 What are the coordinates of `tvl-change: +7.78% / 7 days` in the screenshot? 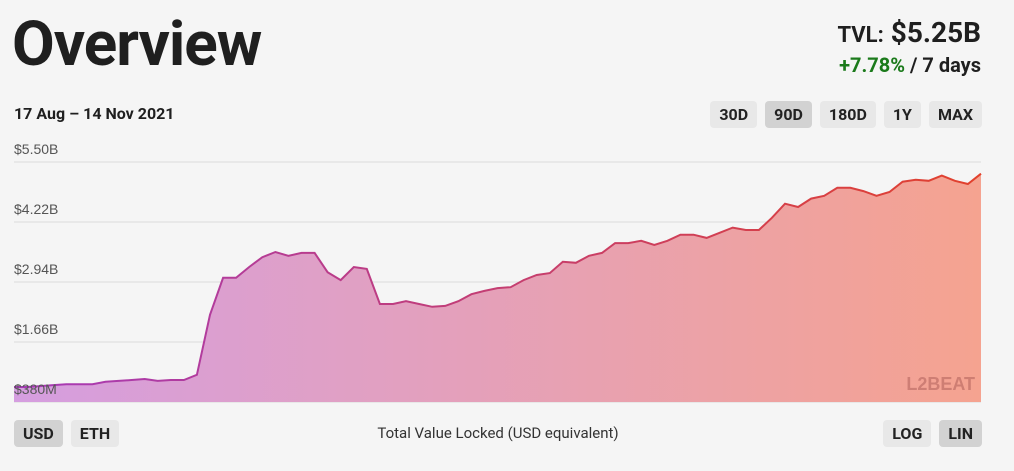 It's located at (910, 65).